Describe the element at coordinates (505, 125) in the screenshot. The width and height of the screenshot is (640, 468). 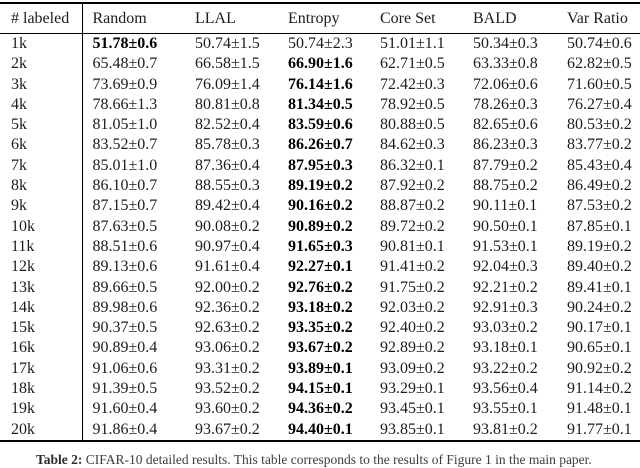
I see `value-cell: 82.65±0.6` at that location.